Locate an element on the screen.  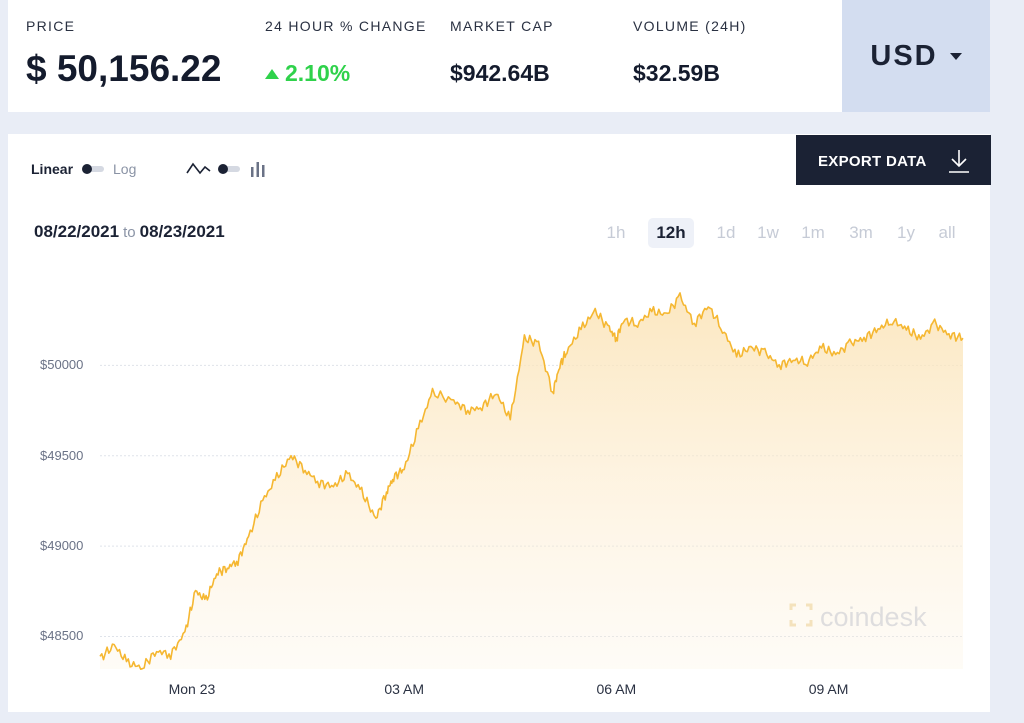
scale-switch is located at coordinates (93, 169).